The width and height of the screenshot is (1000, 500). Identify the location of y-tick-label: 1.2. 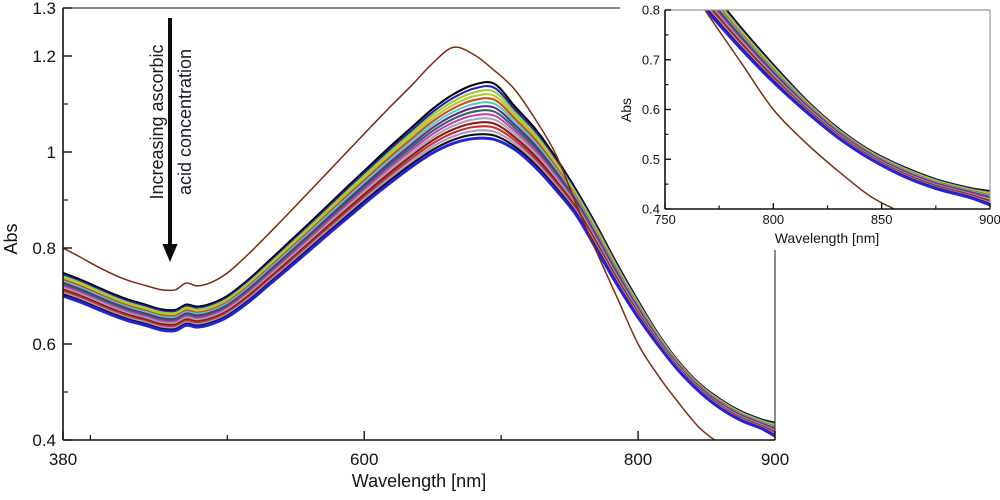
(44, 56).